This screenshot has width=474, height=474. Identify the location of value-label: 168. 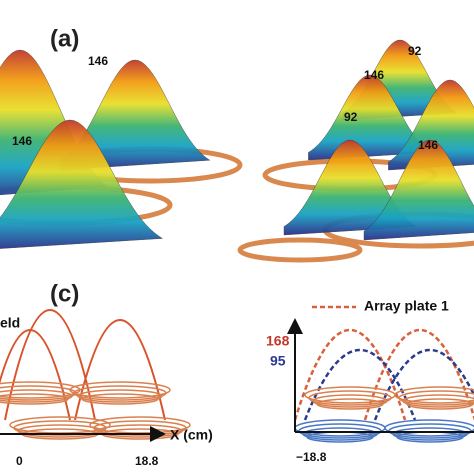
(278, 341).